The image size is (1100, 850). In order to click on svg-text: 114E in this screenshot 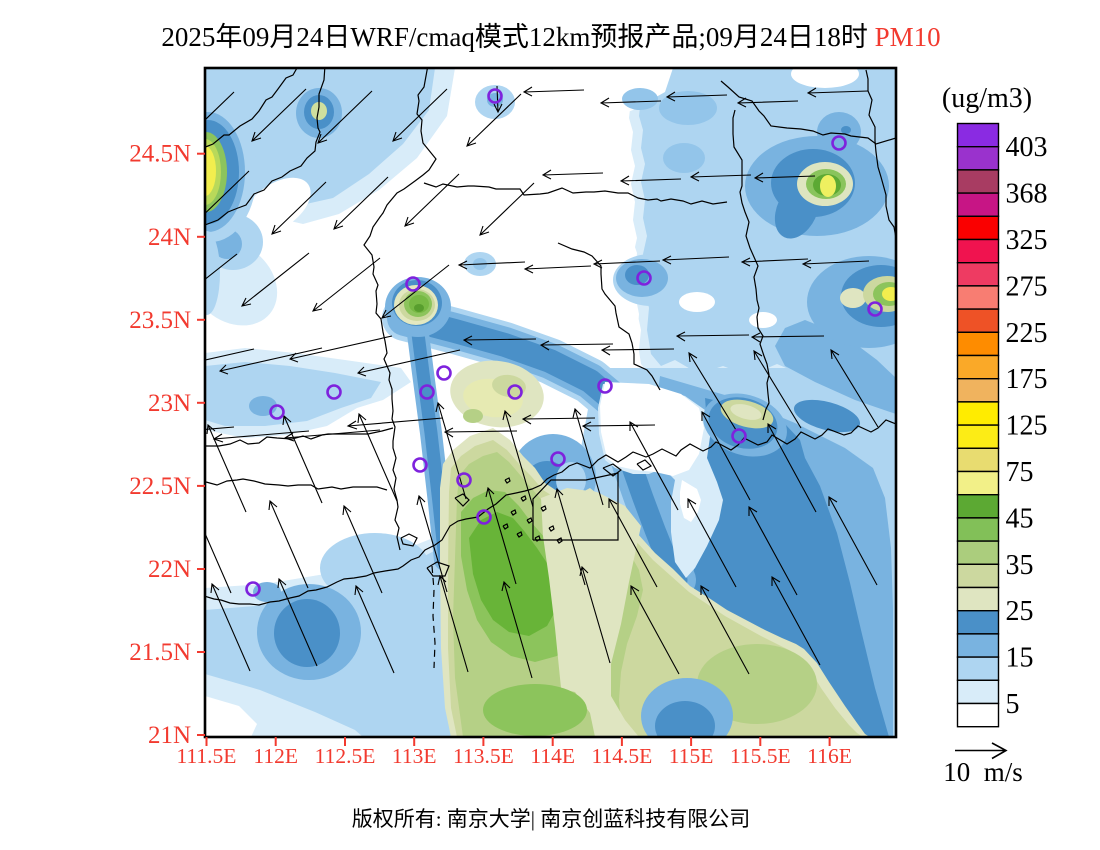, I will do `click(552, 756)`.